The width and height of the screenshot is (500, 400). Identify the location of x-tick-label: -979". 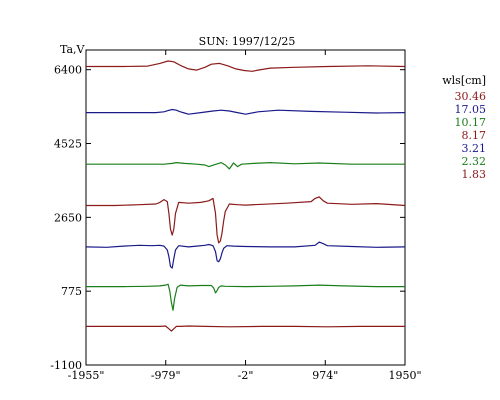
(166, 375).